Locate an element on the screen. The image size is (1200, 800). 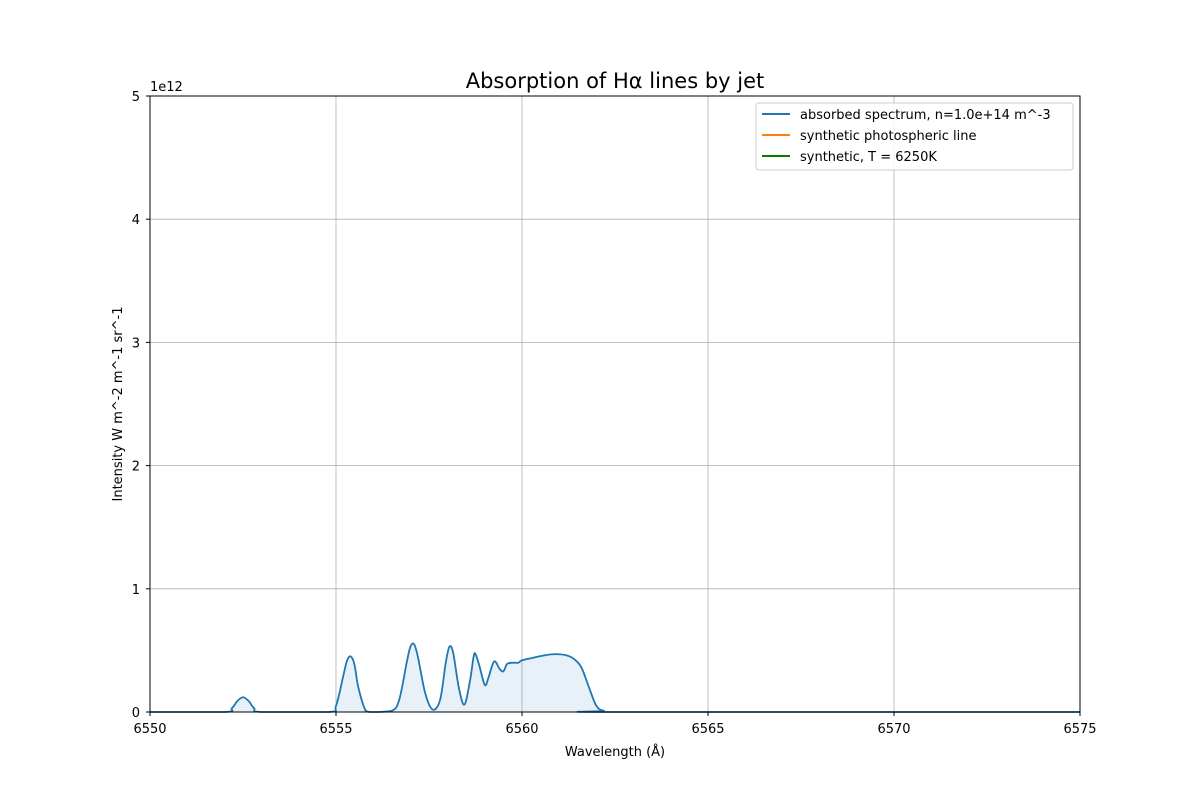
legend-label-2: synthetic, T = 6250K is located at coordinates (868, 157).